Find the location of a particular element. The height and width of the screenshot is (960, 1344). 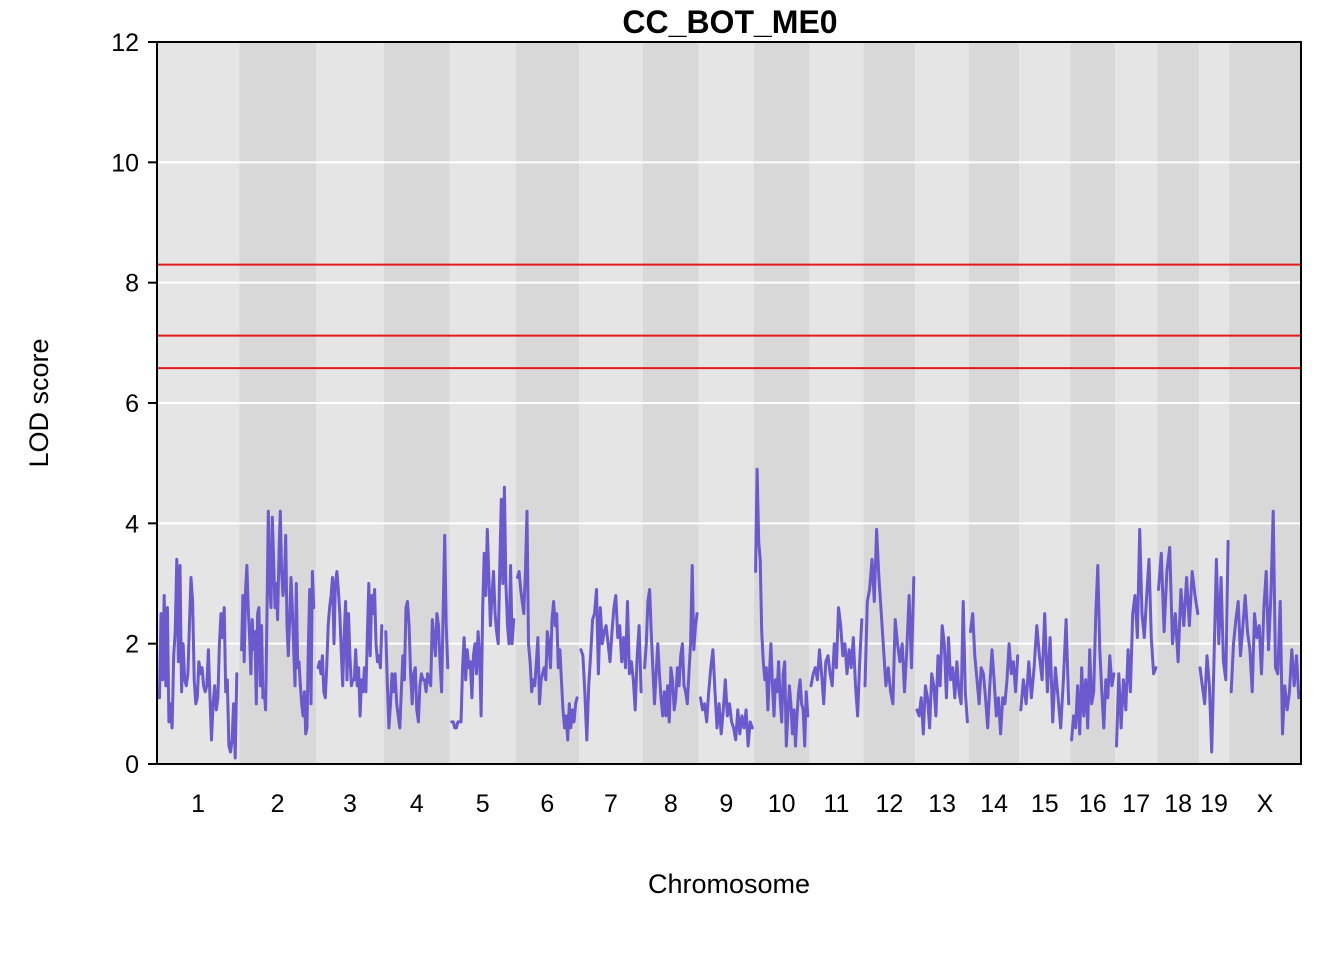

x-axis-label: Chromosome is located at coordinates (729, 884).